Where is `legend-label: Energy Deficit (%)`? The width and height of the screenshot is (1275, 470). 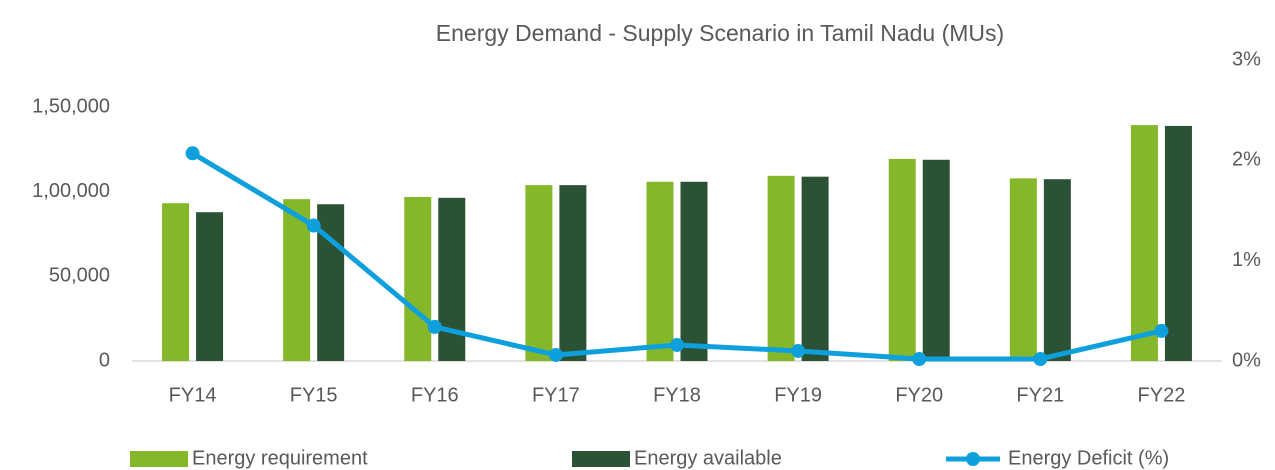
legend-label: Energy Deficit (%) is located at coordinates (1088, 458).